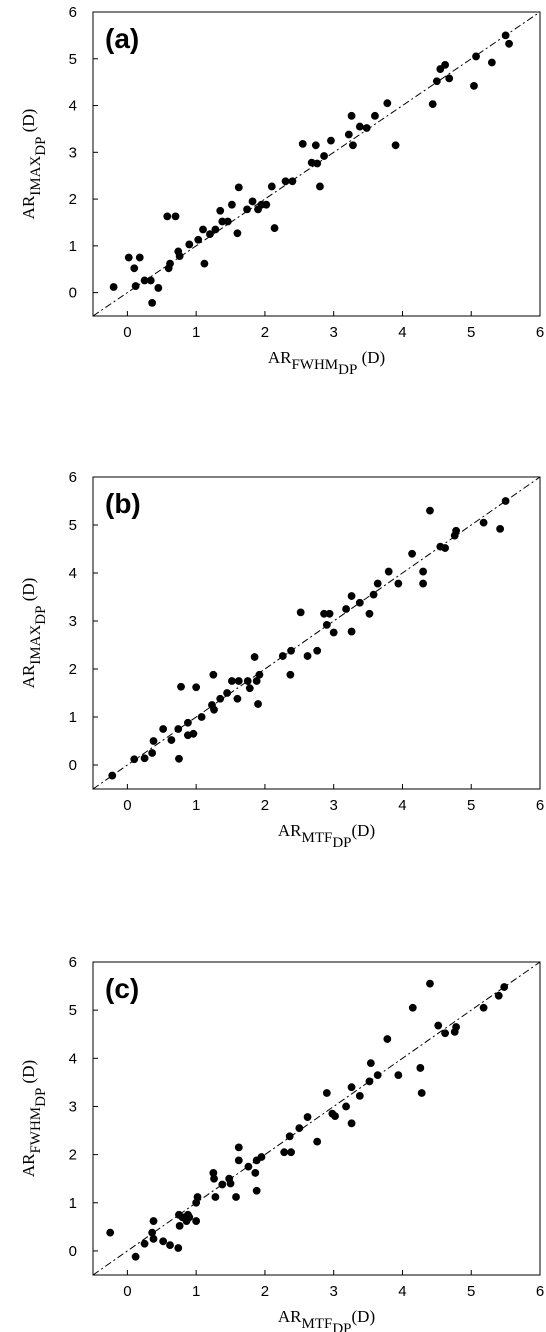 The image size is (546, 1332). I want to click on panel-label: (c), so click(122, 988).